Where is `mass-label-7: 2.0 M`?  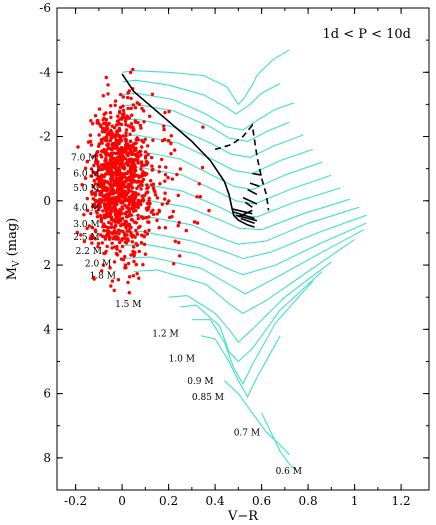 mass-label-7: 2.0 M is located at coordinates (98, 265).